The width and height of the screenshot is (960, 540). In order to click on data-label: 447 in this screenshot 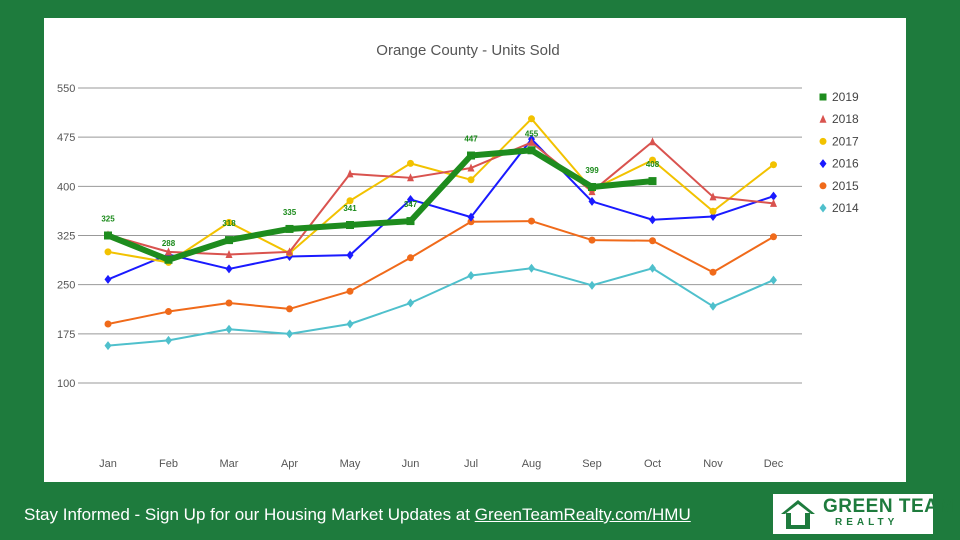, I will do `click(471, 139)`.